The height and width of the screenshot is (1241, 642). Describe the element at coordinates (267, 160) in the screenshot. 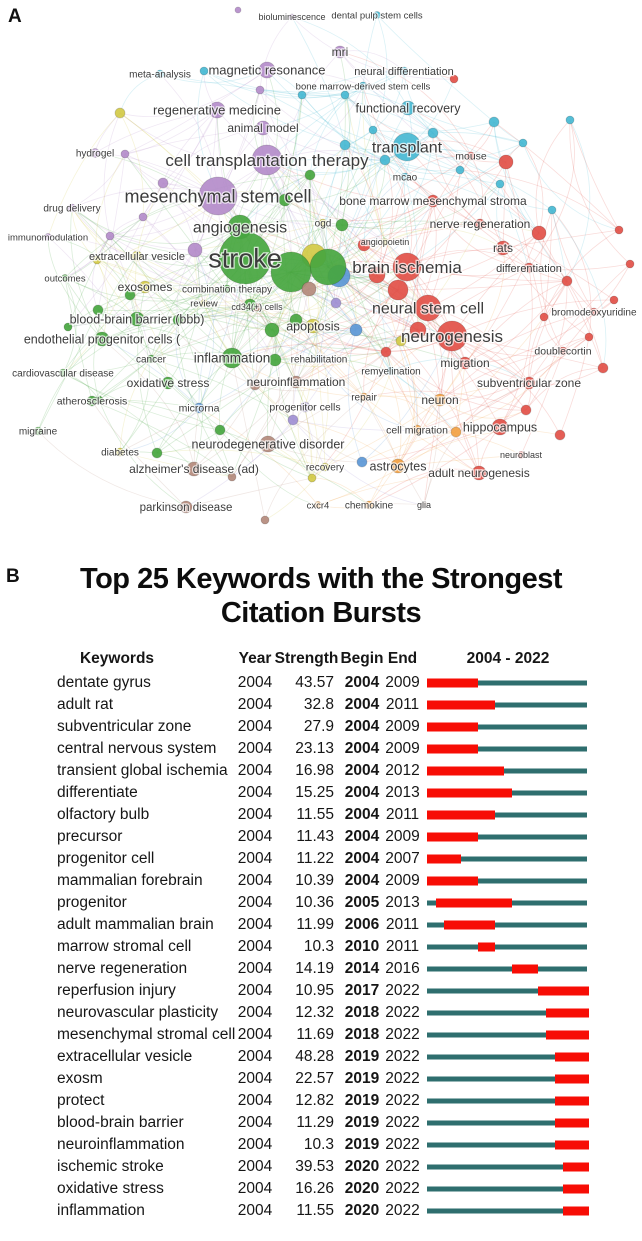

I see `network-node-label: cell transplantation therapy` at that location.